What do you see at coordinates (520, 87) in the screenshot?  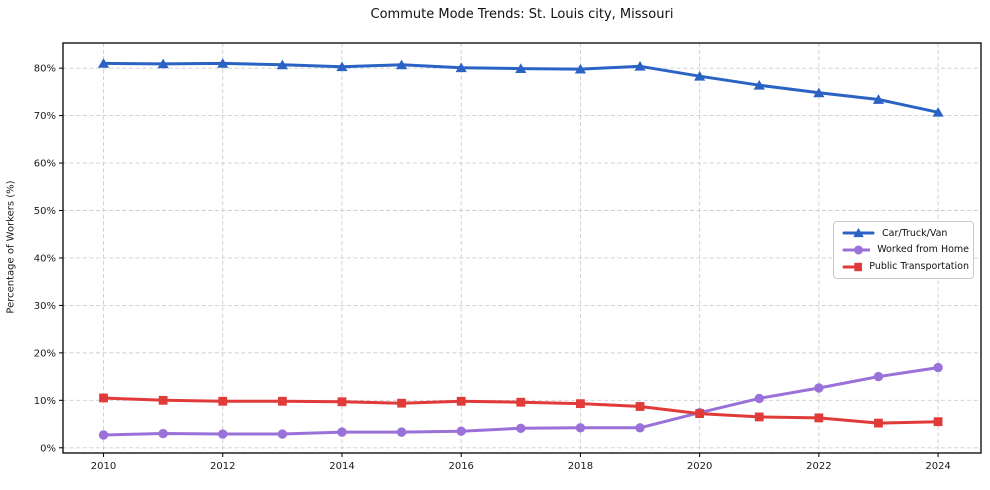 I see `series-car-truck-van` at bounding box center [520, 87].